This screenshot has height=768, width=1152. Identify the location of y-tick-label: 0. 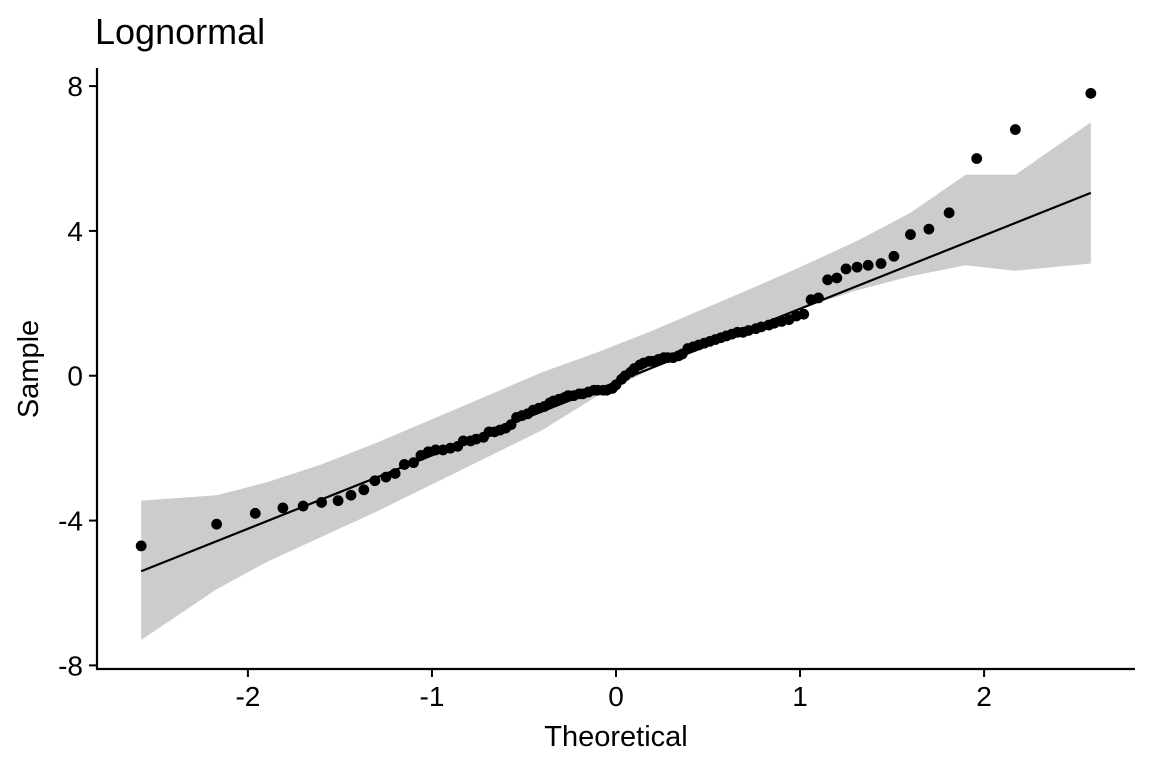
(75, 376).